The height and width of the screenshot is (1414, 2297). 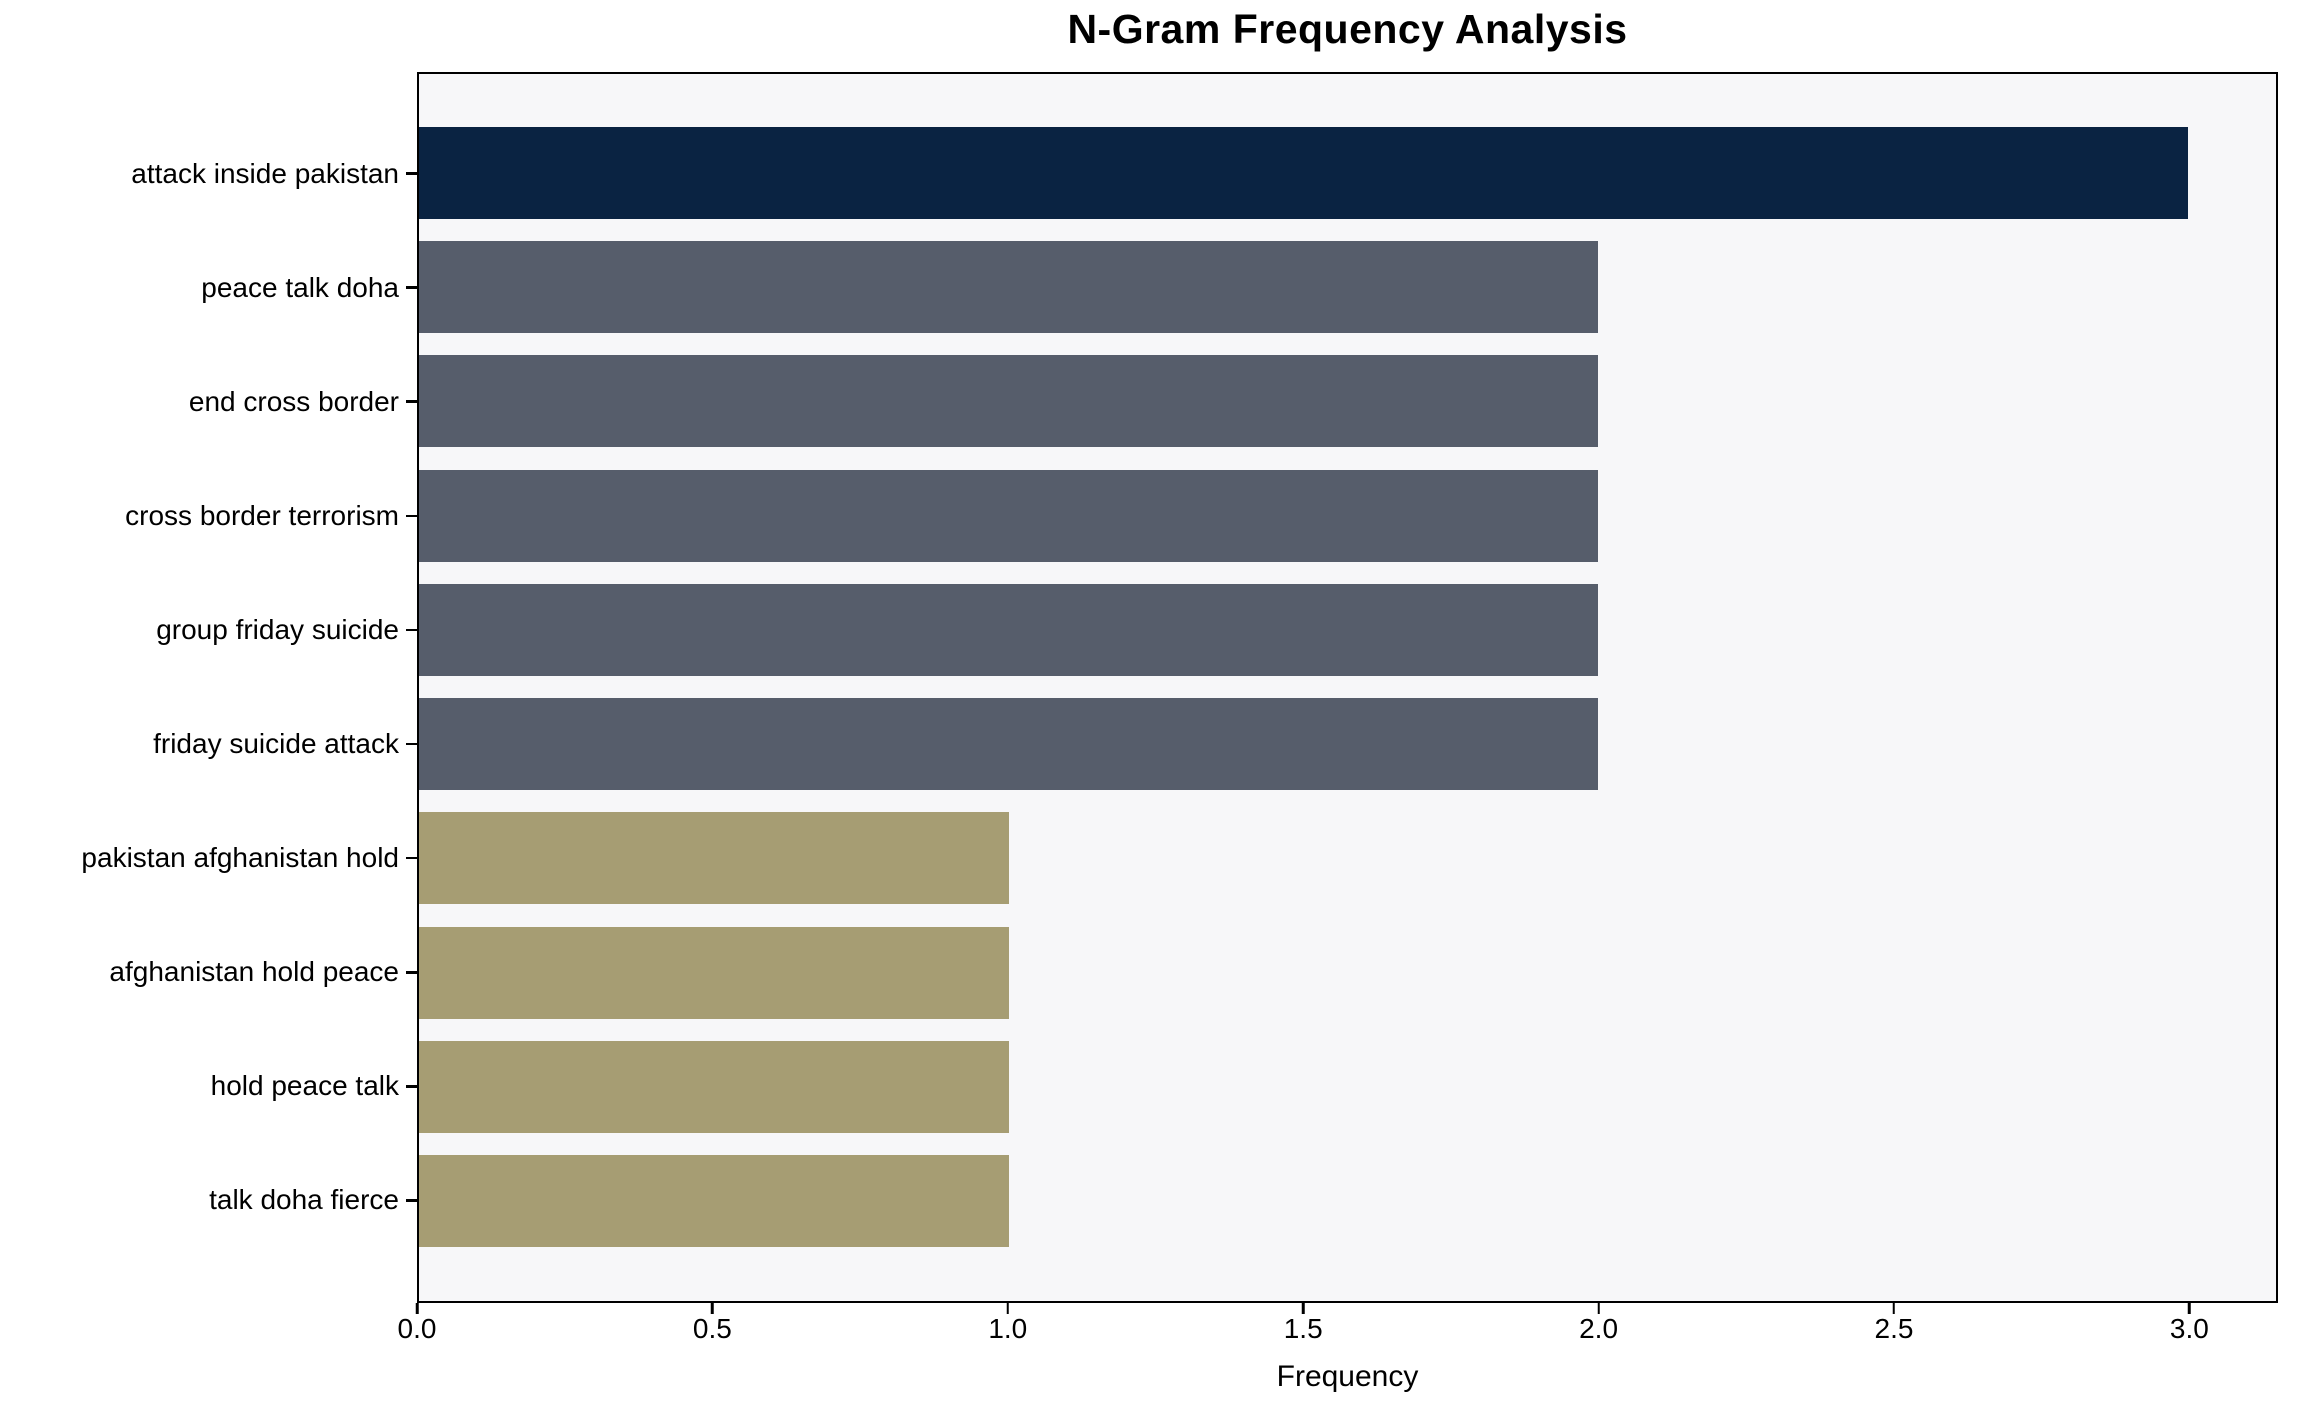 I want to click on x-tick-label: 0.0, so click(x=417, y=1328).